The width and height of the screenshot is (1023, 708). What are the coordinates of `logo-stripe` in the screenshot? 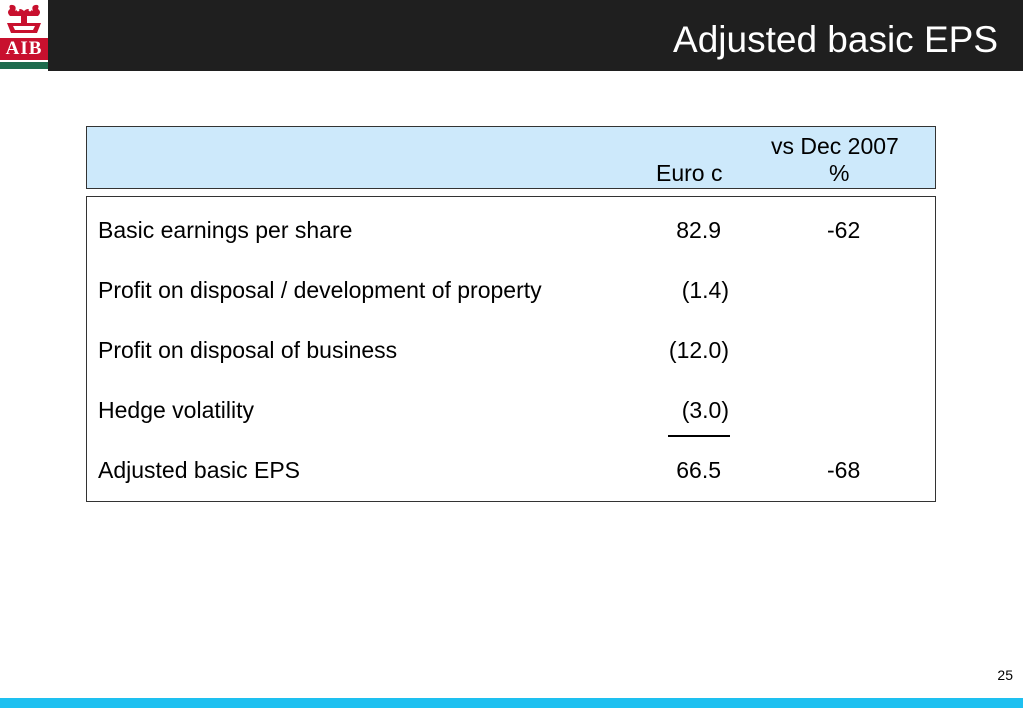 It's located at (24, 65).